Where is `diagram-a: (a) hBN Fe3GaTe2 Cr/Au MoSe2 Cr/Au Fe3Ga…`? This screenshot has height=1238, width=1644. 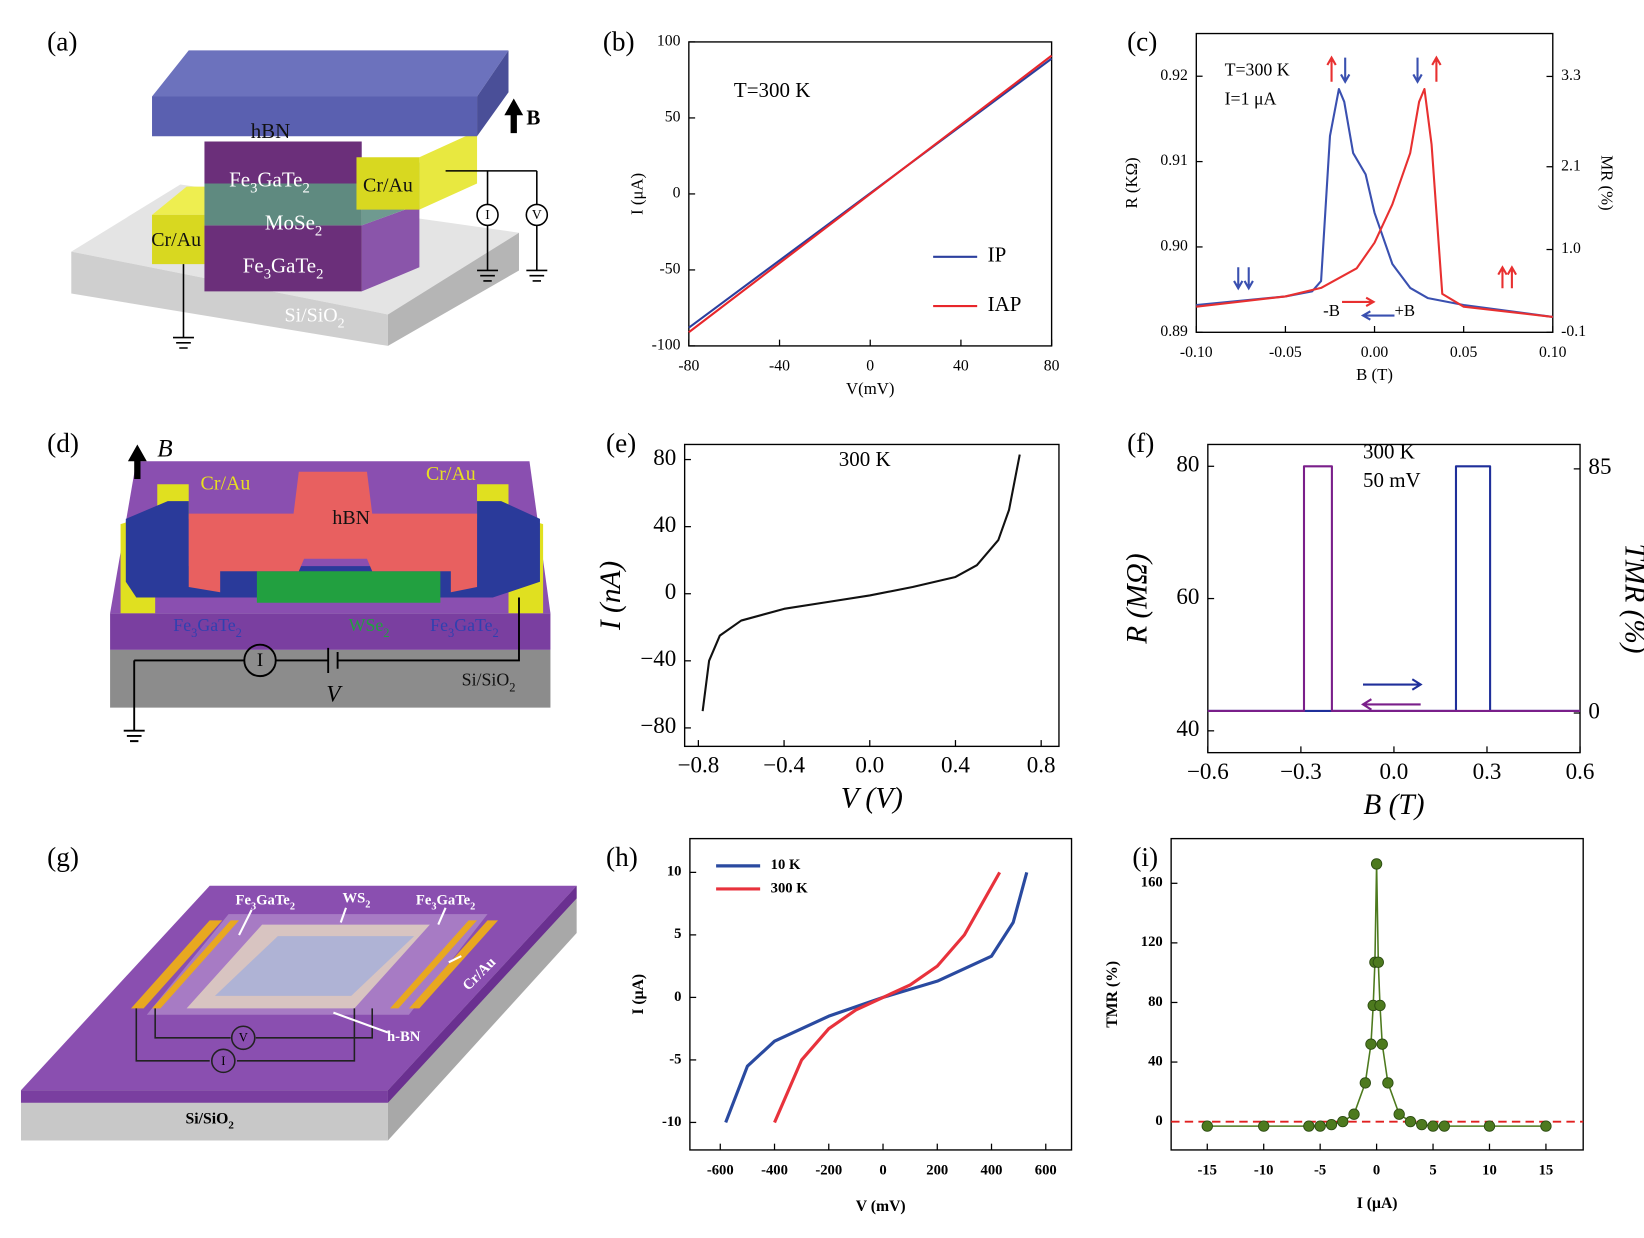 diagram-a: (a) hBN Fe3GaTe2 Cr/Au MoSe2 Cr/Au Fe3Ga… is located at coordinates (298, 187).